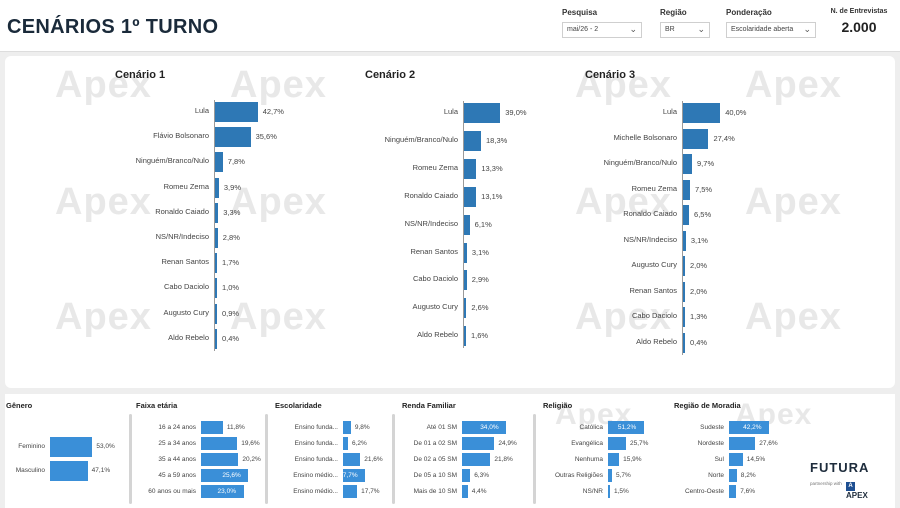 This screenshot has width=900, height=508. What do you see at coordinates (710, 443) in the screenshot?
I see `bar-label: Nordeste` at bounding box center [710, 443].